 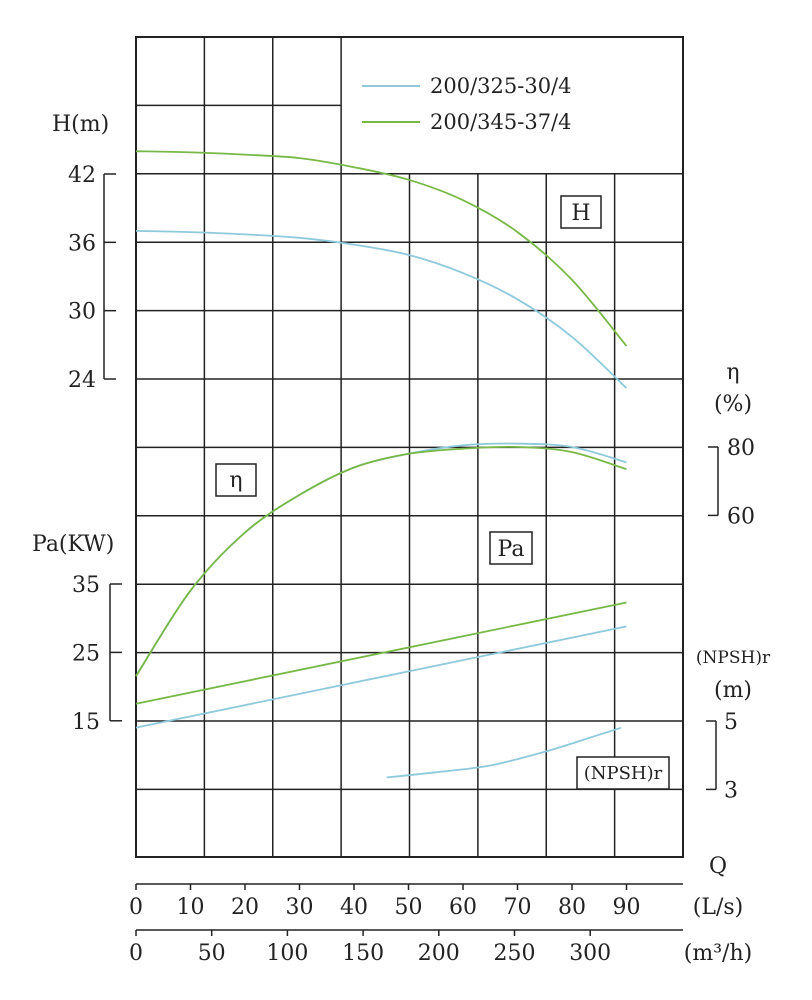 I want to click on svg-text: η, so click(x=235, y=480).